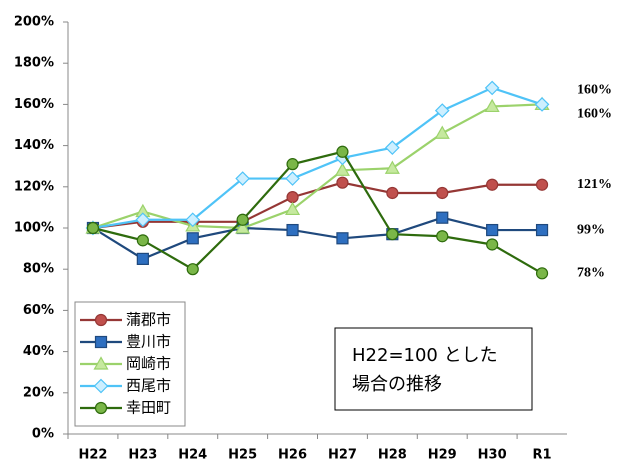 This screenshot has width=619, height=464. Describe the element at coordinates (148, 386) in the screenshot. I see `legend-label: 西尾市` at that location.